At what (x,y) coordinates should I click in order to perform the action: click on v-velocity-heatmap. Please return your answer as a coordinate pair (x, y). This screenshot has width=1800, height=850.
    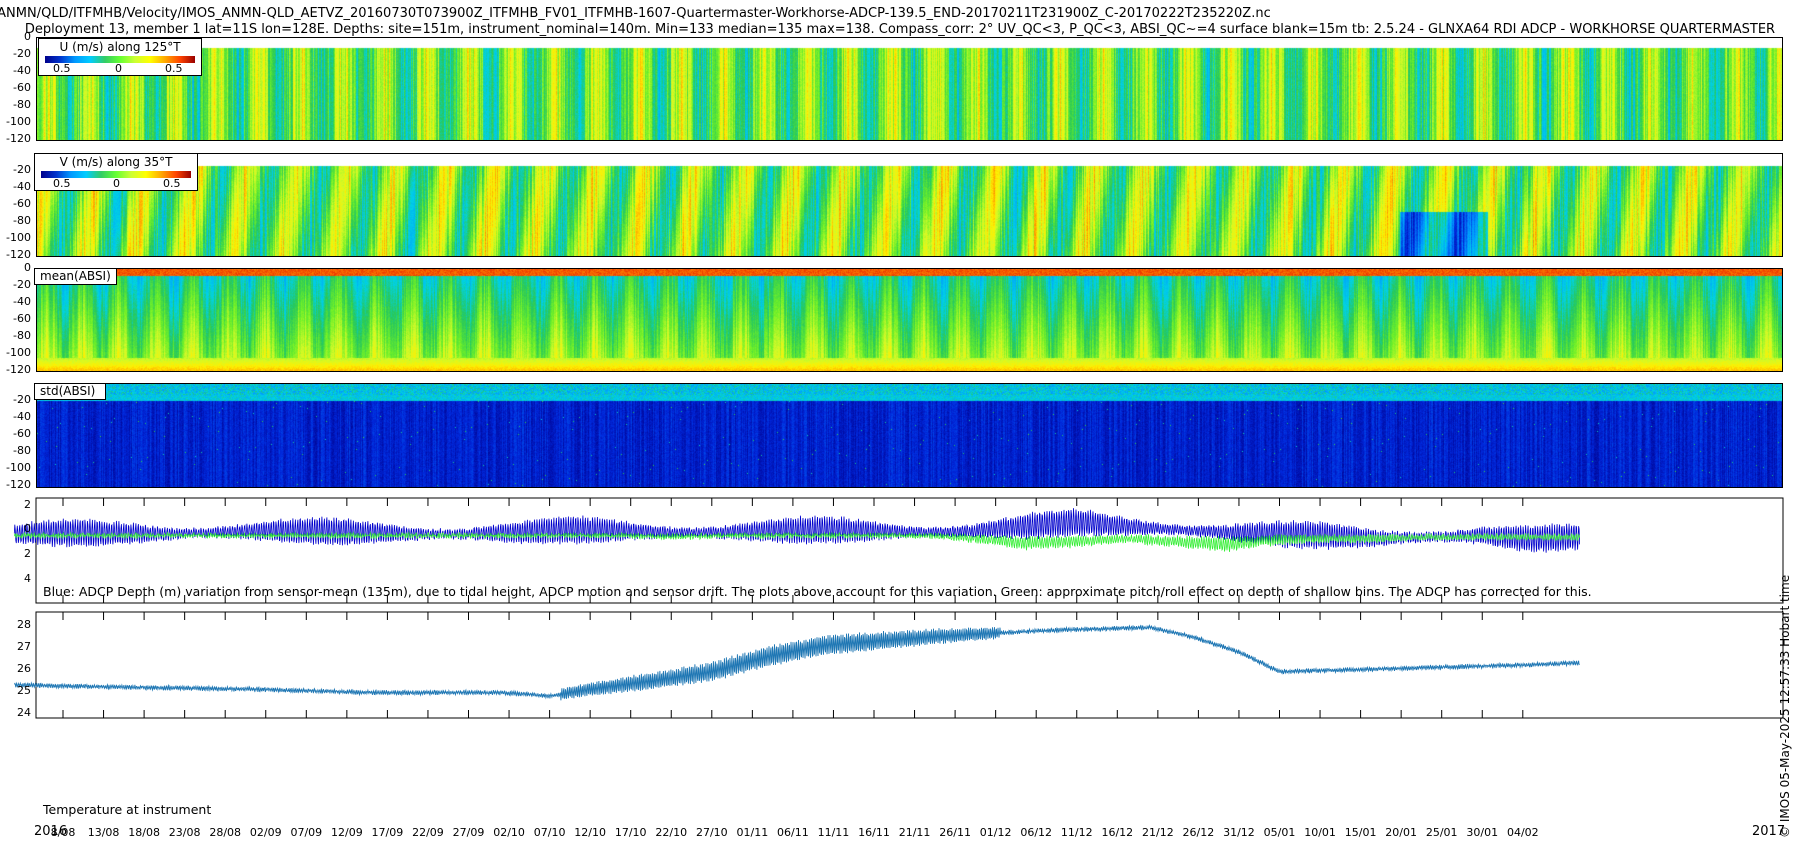
    Looking at the image, I should click on (909, 205).